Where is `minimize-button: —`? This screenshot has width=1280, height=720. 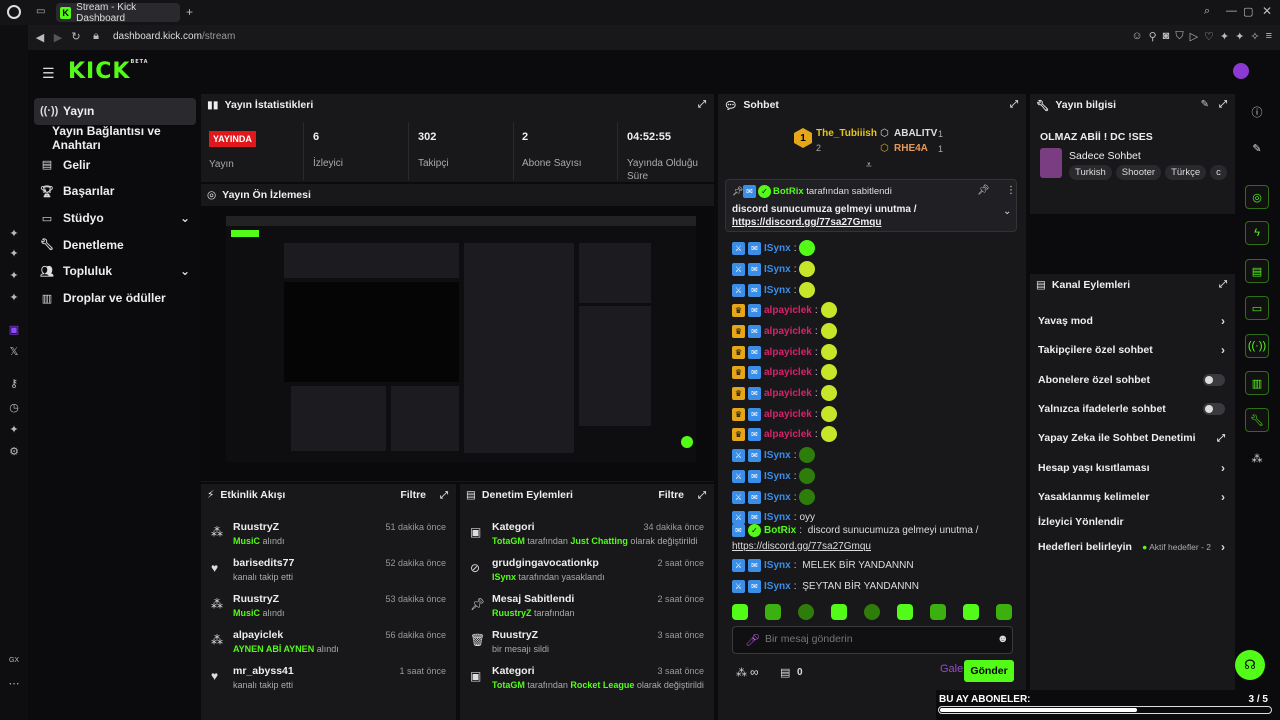
minimize-button: — is located at coordinates (1231, 11).